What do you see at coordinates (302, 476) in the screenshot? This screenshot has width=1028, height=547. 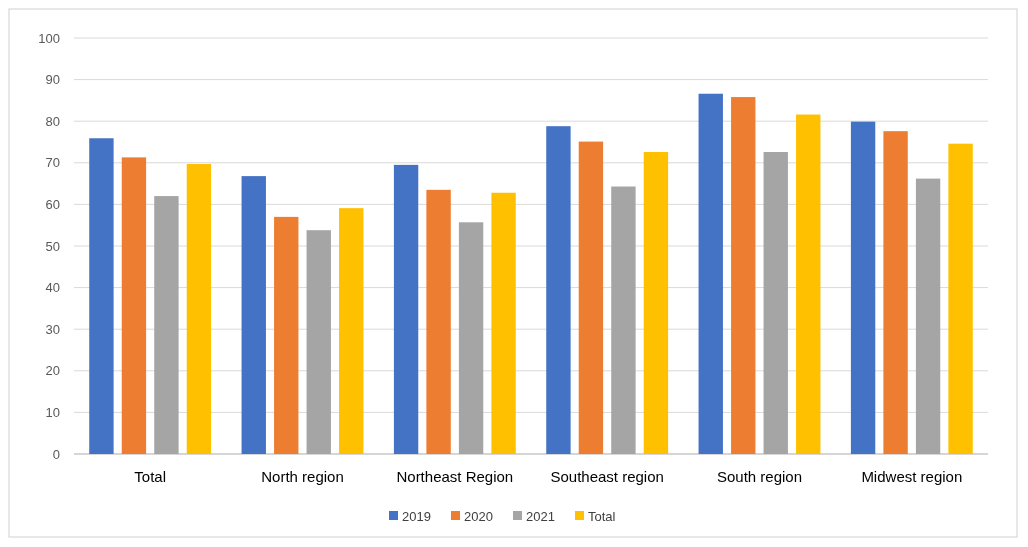 I see `x-tick-label: North region` at bounding box center [302, 476].